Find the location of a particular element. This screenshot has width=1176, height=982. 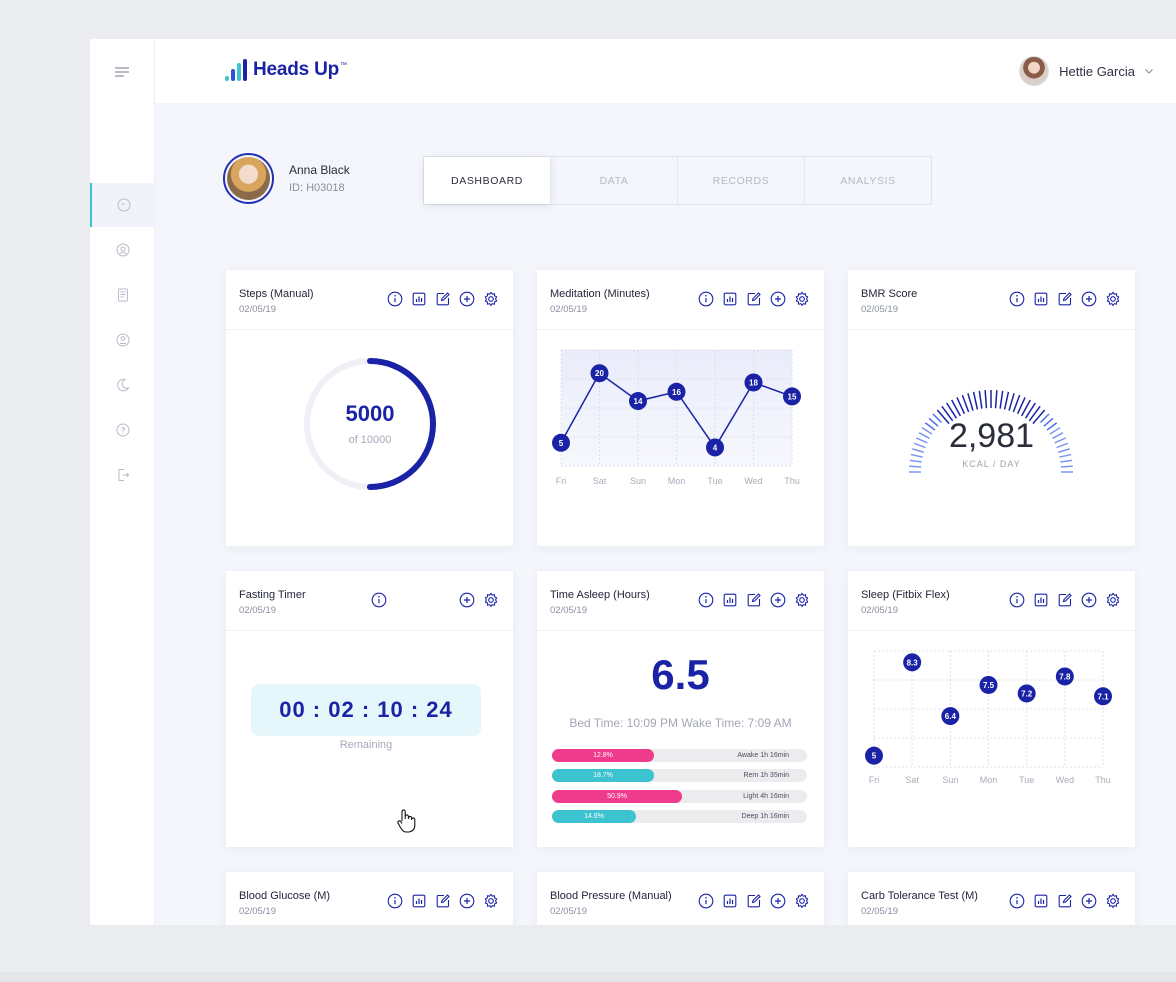

tab-records: RECORDS is located at coordinates (741, 180).